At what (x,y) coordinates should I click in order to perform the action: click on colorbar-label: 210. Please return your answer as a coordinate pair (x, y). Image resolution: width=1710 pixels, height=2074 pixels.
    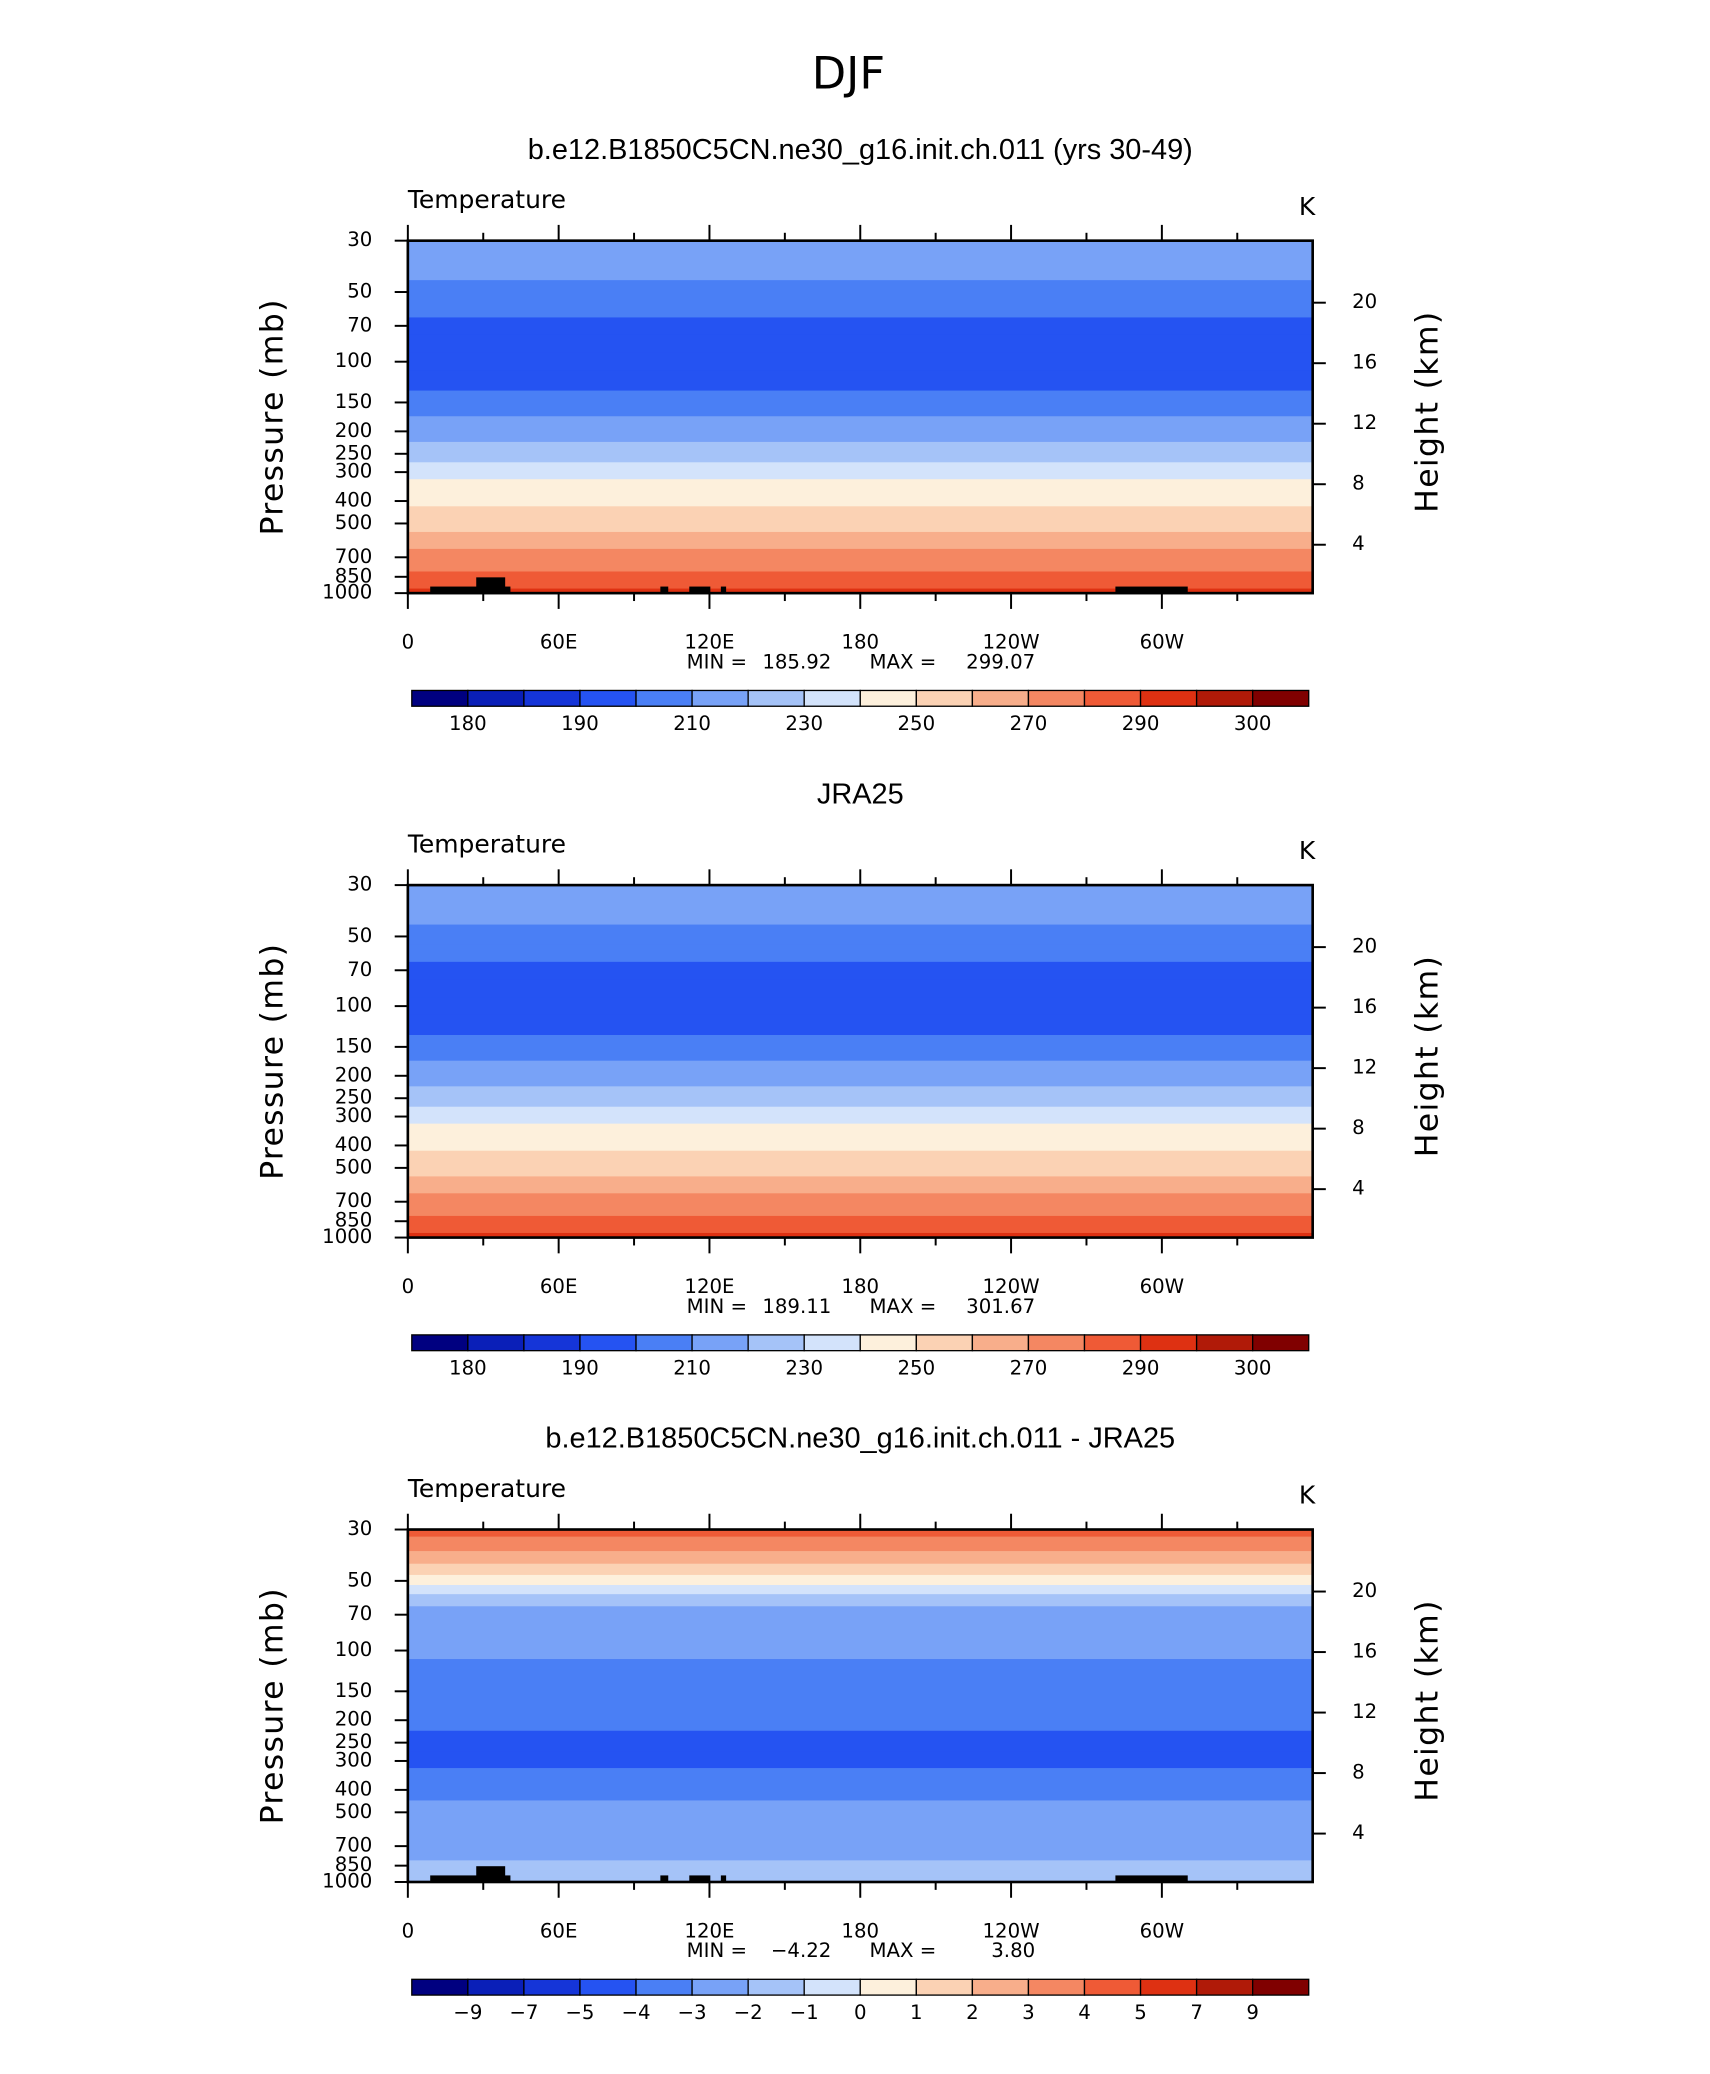
    Looking at the image, I should click on (692, 1368).